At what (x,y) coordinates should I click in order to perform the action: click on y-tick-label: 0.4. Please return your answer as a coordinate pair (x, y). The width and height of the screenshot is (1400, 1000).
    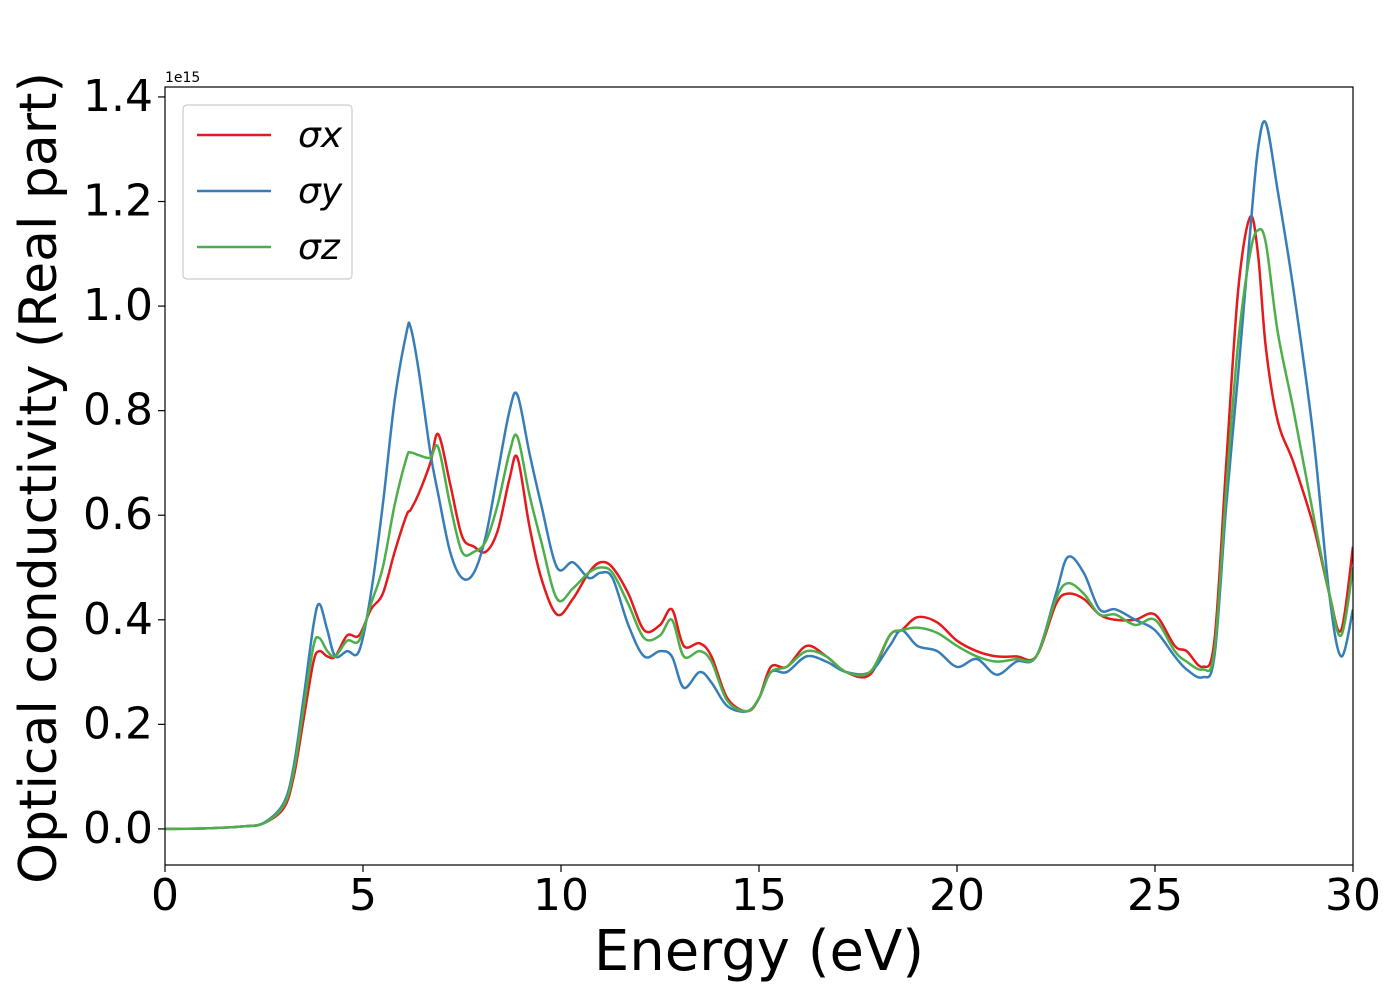
    Looking at the image, I should click on (118, 619).